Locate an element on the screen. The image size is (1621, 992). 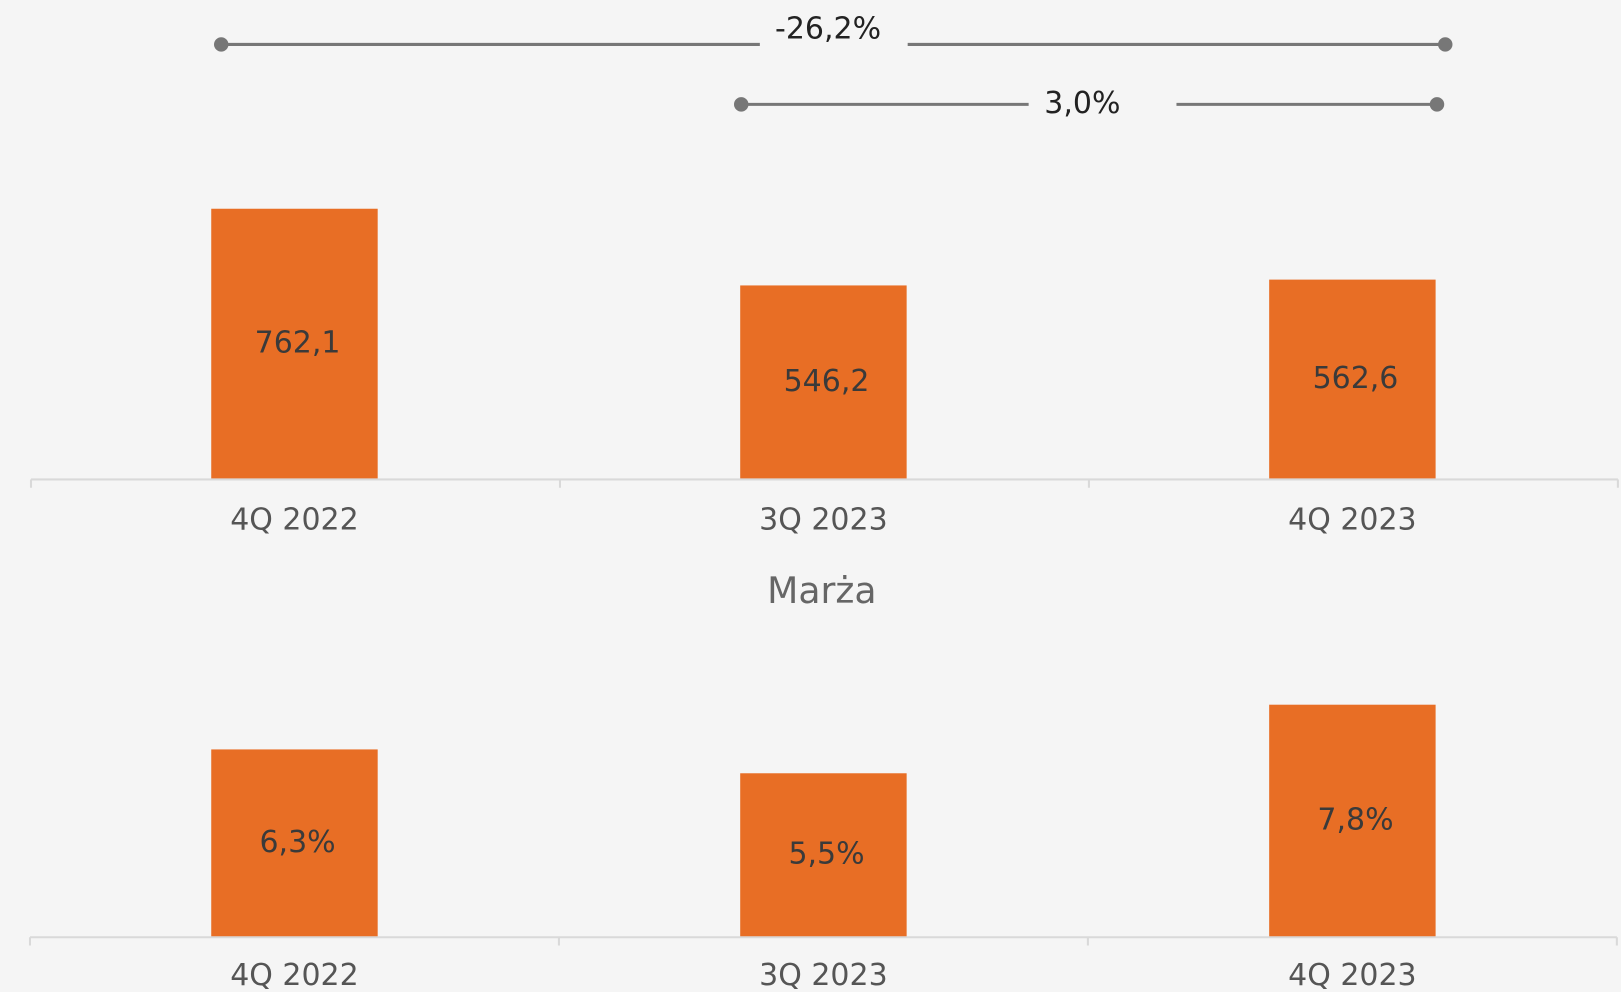
value-label: 5,5% is located at coordinates (826, 854).